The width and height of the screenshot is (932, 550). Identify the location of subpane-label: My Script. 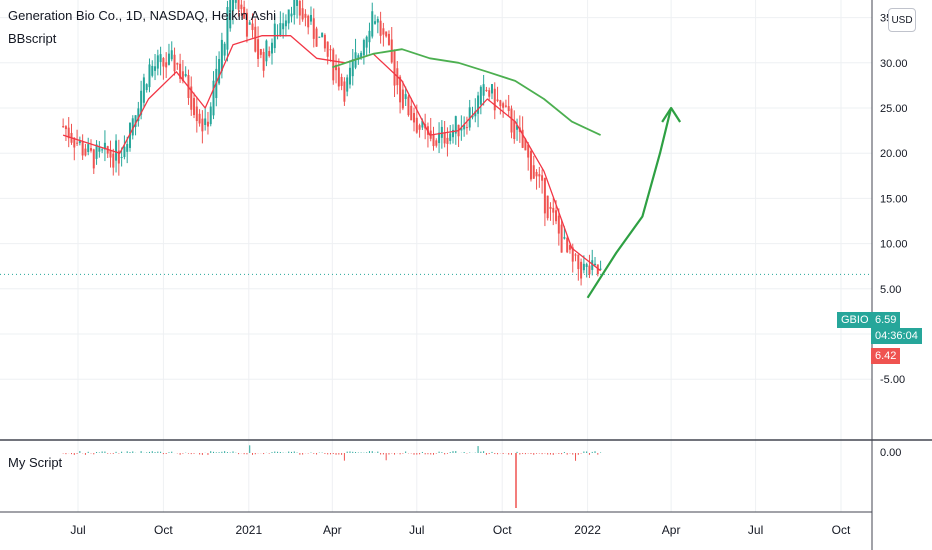
(35, 462).